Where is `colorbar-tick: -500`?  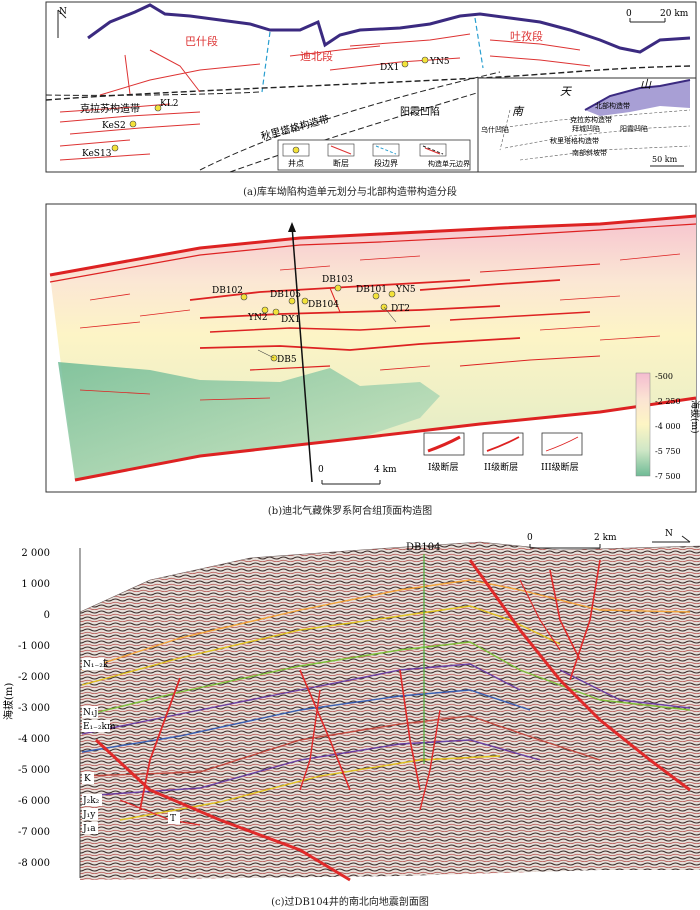
colorbar-tick: -500 is located at coordinates (664, 376).